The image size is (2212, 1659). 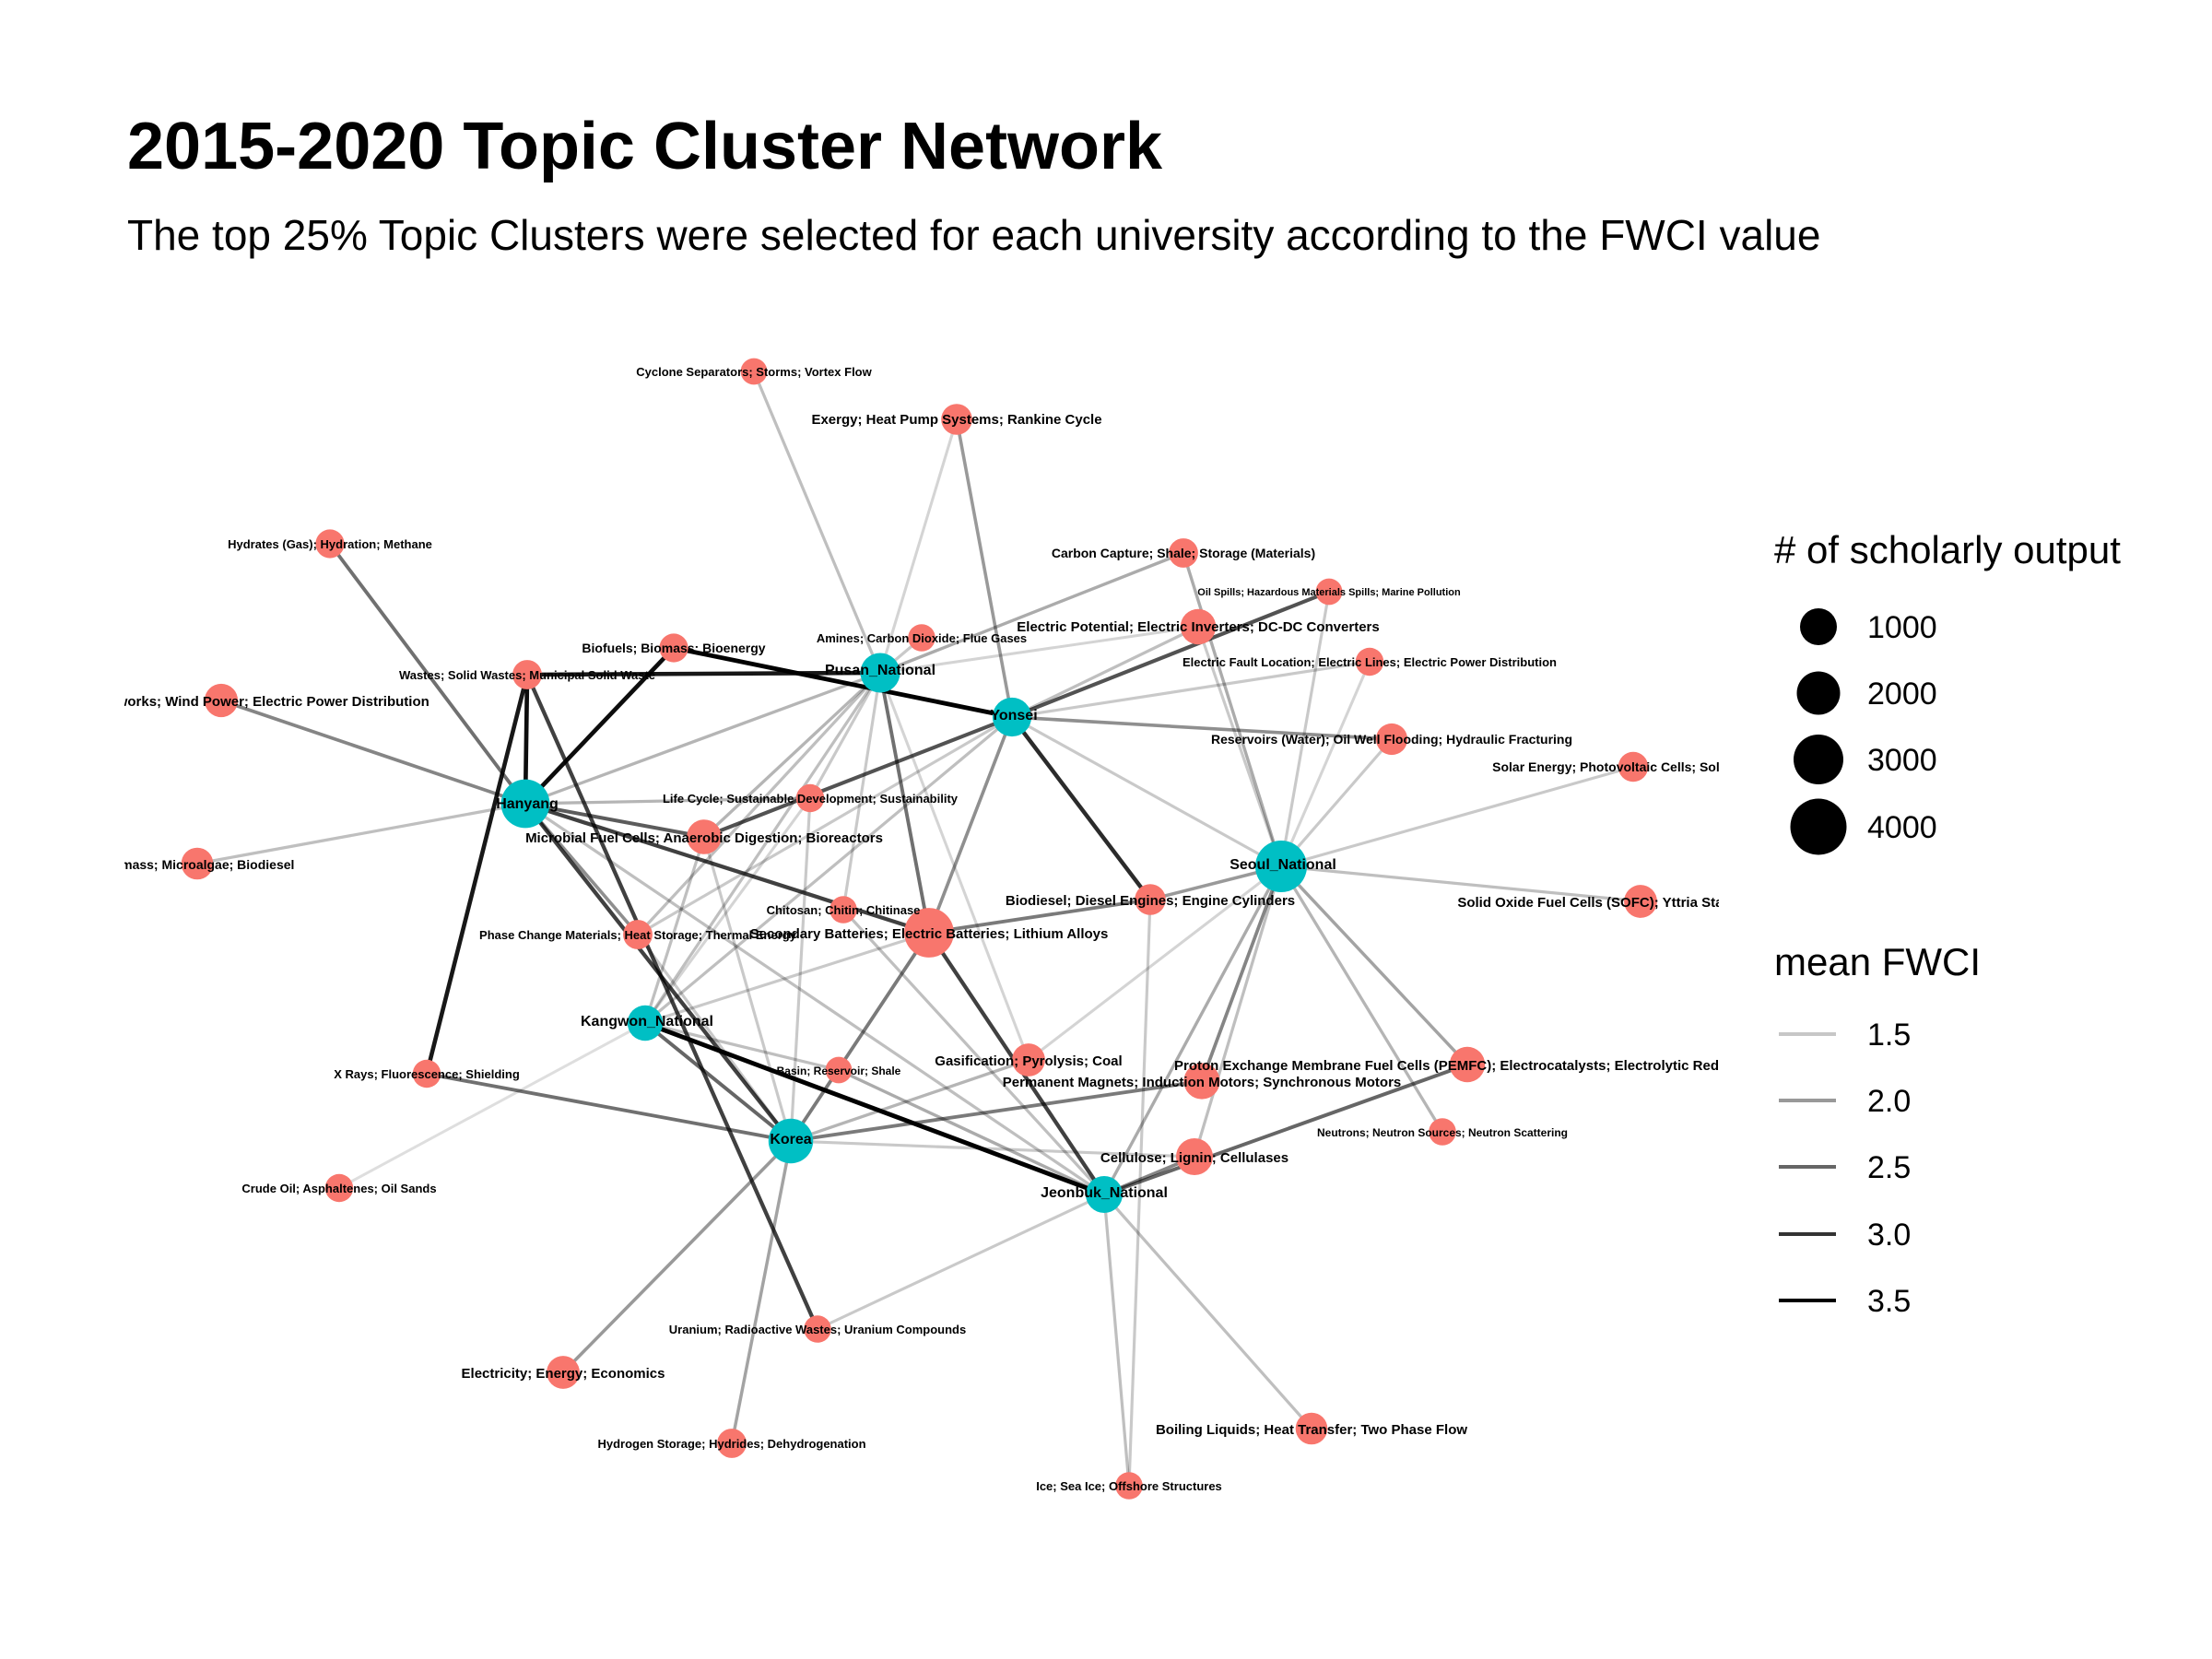 What do you see at coordinates (1150, 899) in the screenshot?
I see `node-biodiesel` at bounding box center [1150, 899].